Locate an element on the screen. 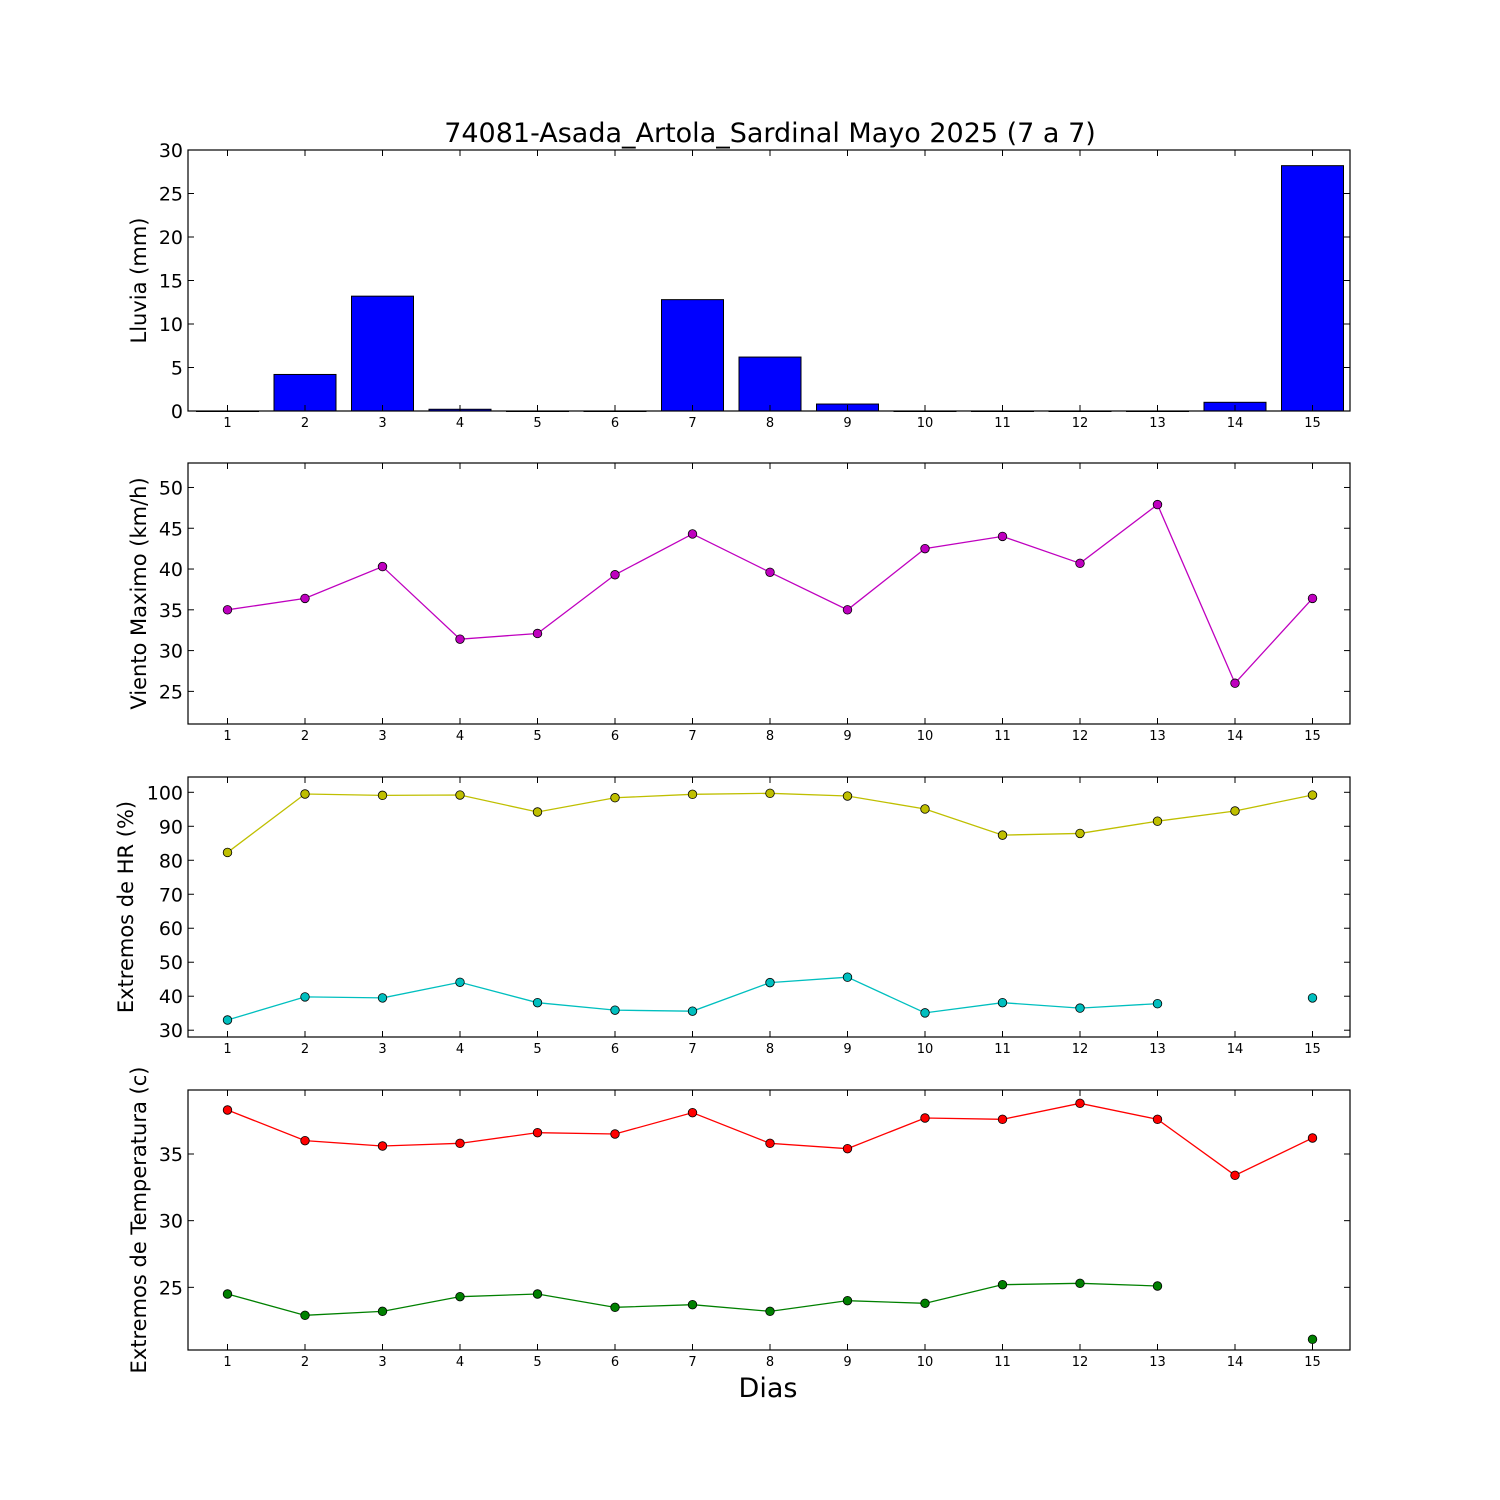 The image size is (1500, 1500). y-tick-label: 0 is located at coordinates (177, 412).